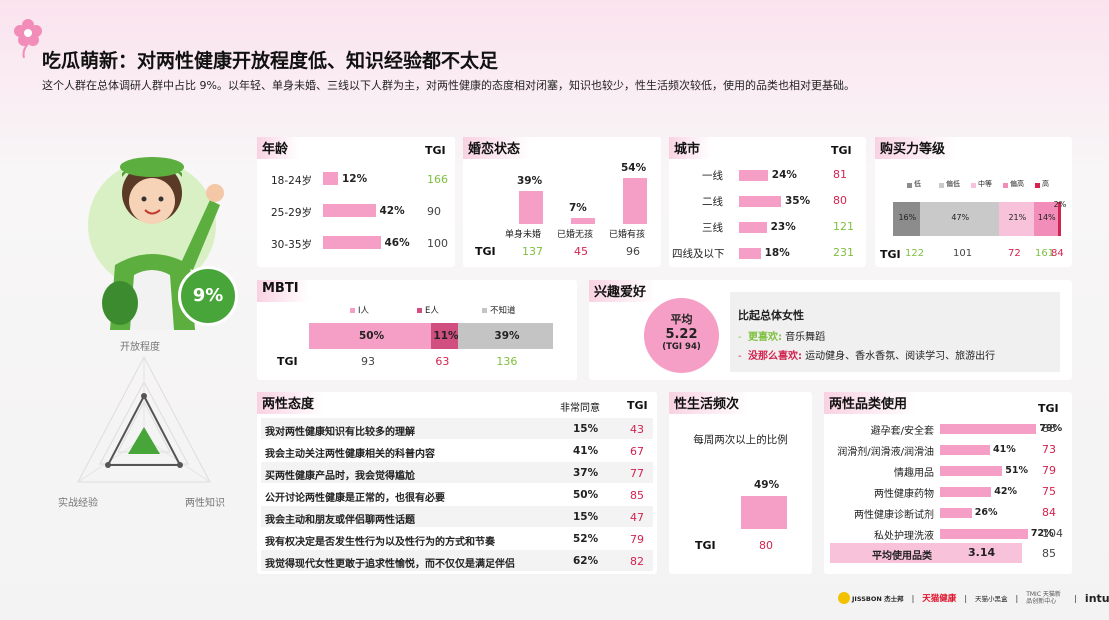 The height and width of the screenshot is (620, 1109). I want to click on marital-col-tgi: 137, so click(532, 251).